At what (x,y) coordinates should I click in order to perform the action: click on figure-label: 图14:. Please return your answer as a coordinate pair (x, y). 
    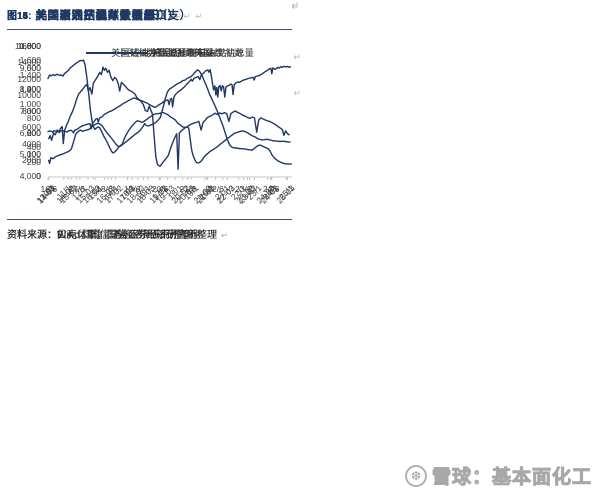
    Looking at the image, I should click on (19, 16).